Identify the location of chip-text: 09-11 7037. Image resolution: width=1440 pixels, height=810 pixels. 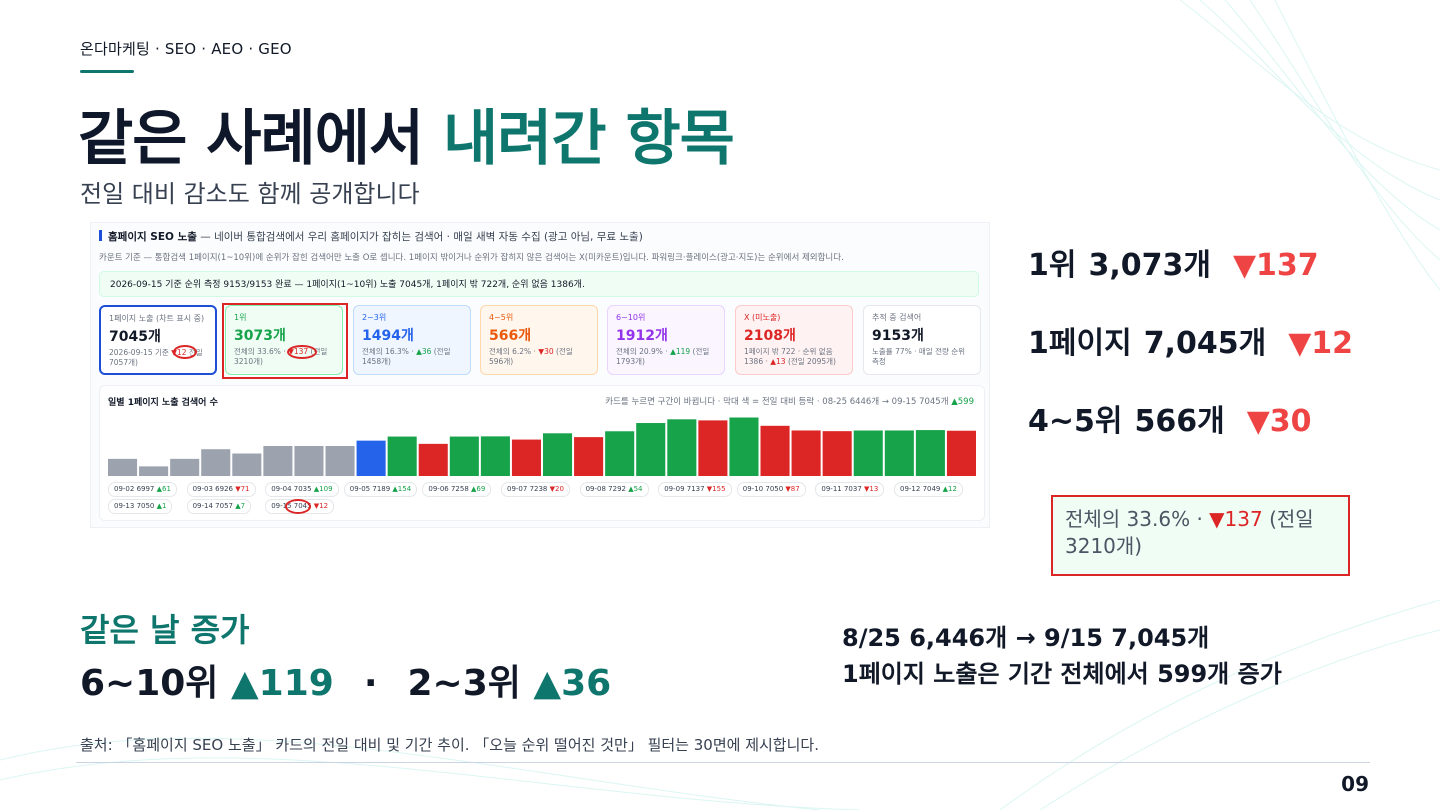
(842, 489).